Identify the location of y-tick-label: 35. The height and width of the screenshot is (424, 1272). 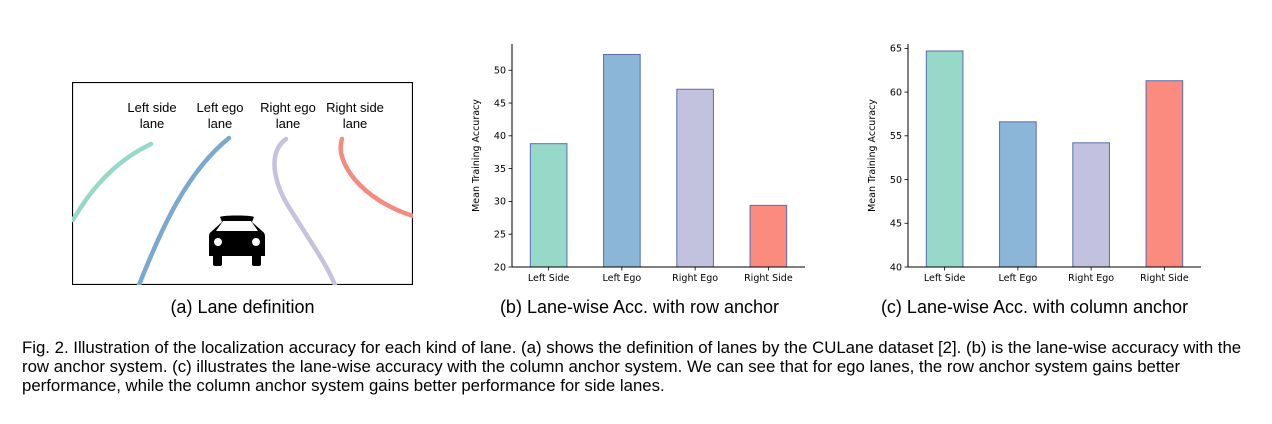
(500, 169).